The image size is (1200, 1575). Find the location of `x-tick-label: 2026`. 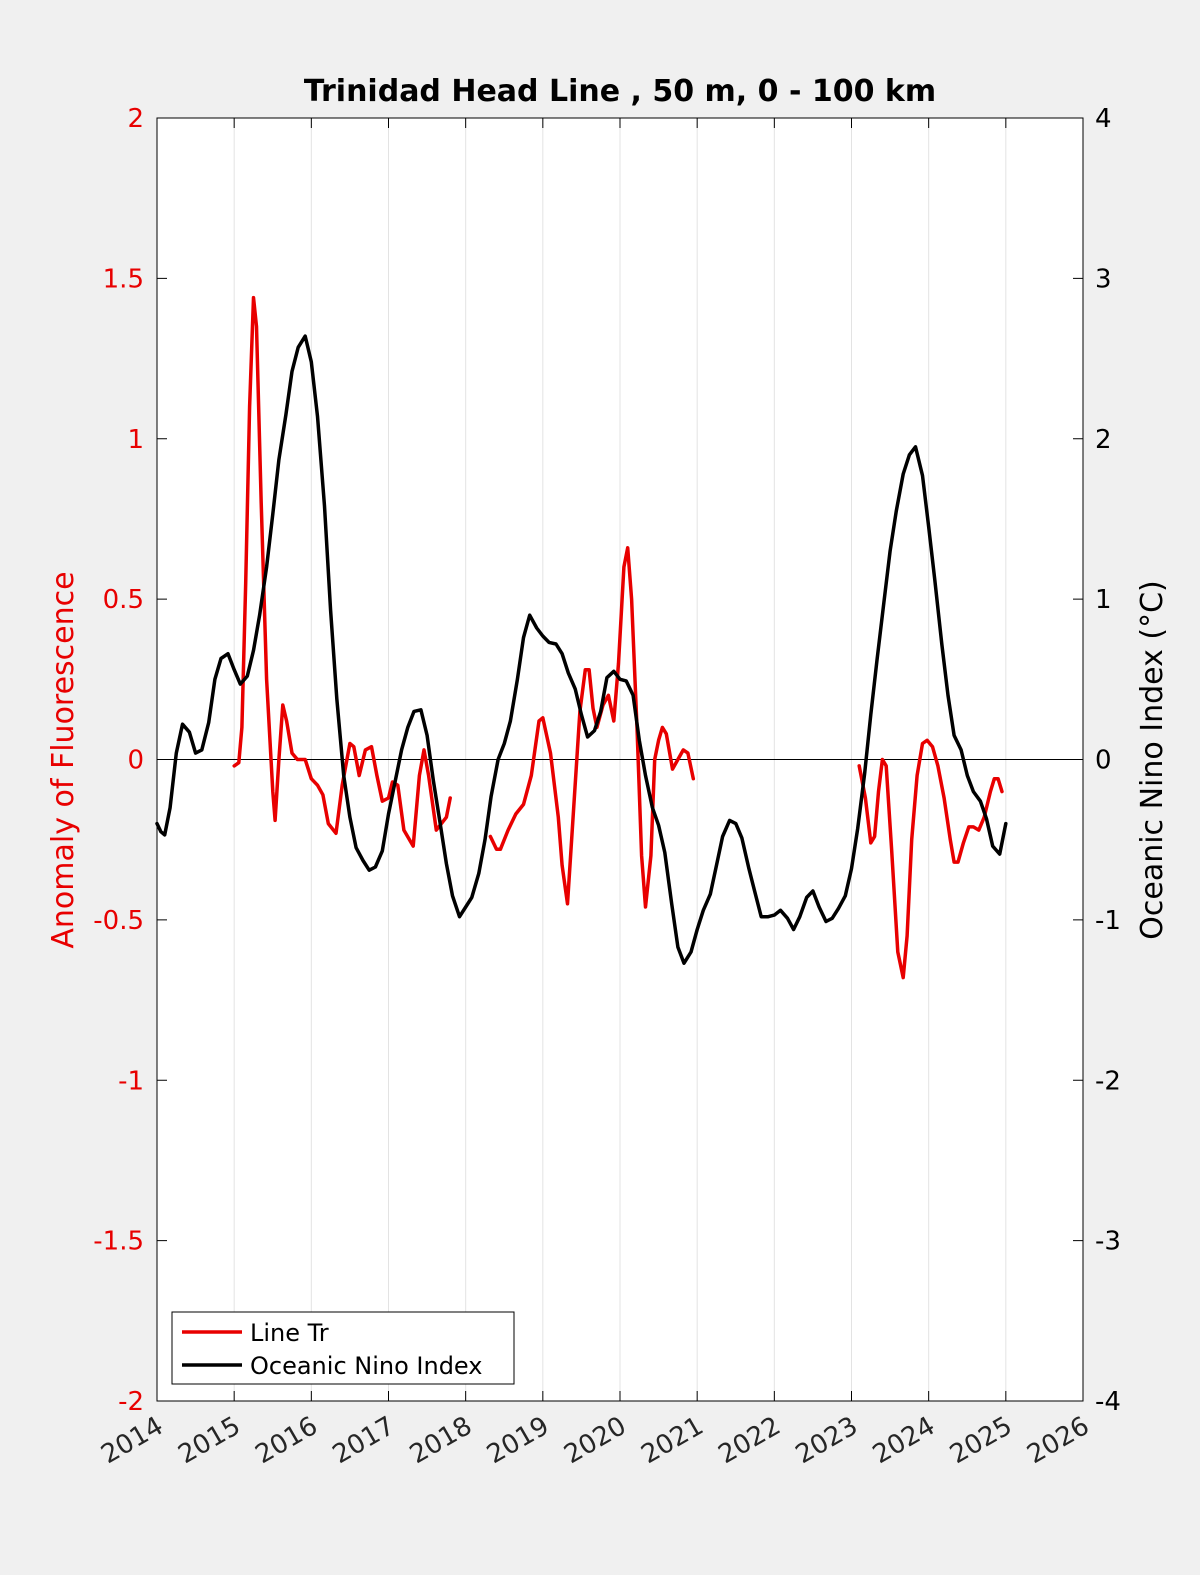

x-tick-label: 2026 is located at coordinates (1058, 1440).